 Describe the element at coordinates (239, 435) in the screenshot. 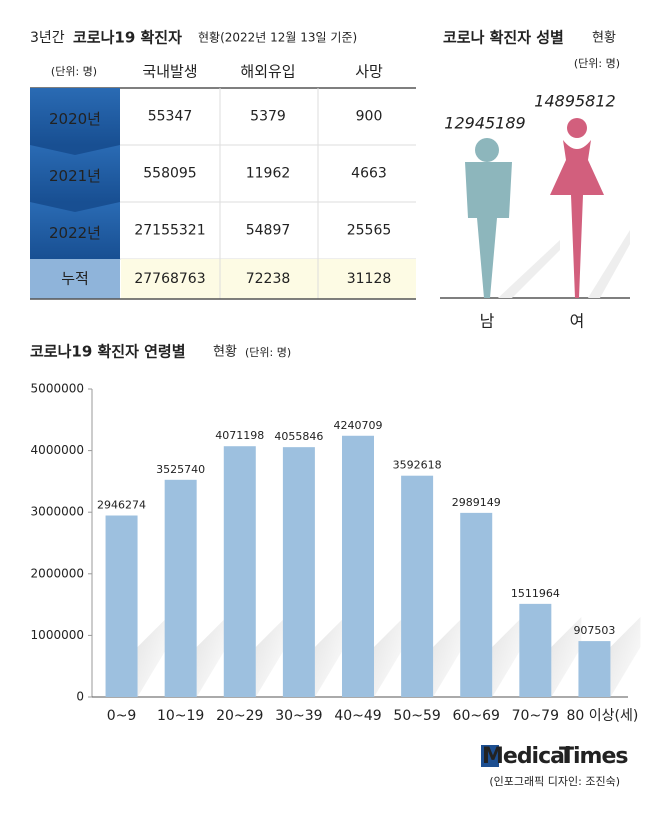

I see `value-label: 4071198` at that location.